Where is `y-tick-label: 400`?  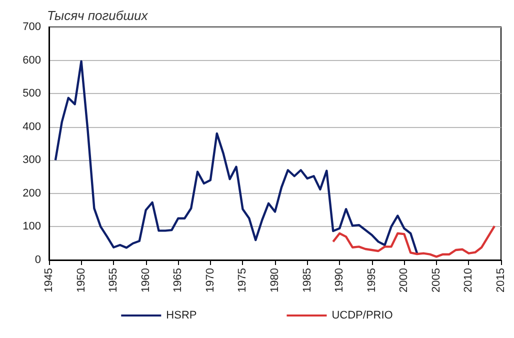
y-tick-label: 400 is located at coordinates (31, 126).